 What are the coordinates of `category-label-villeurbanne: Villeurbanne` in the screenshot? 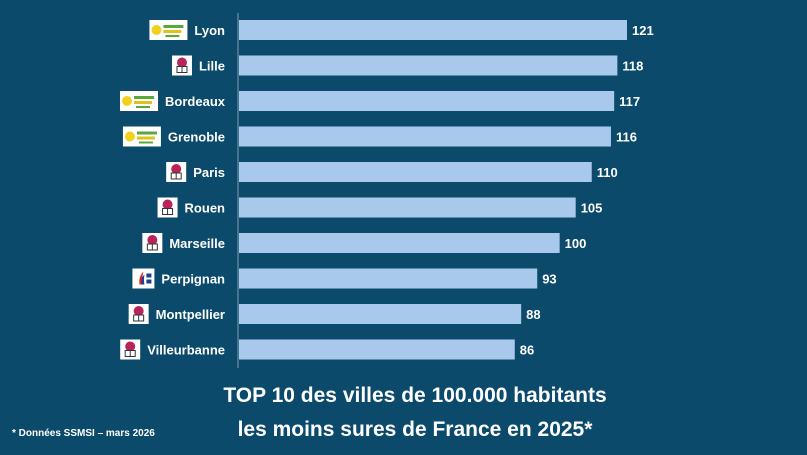 It's located at (186, 350).